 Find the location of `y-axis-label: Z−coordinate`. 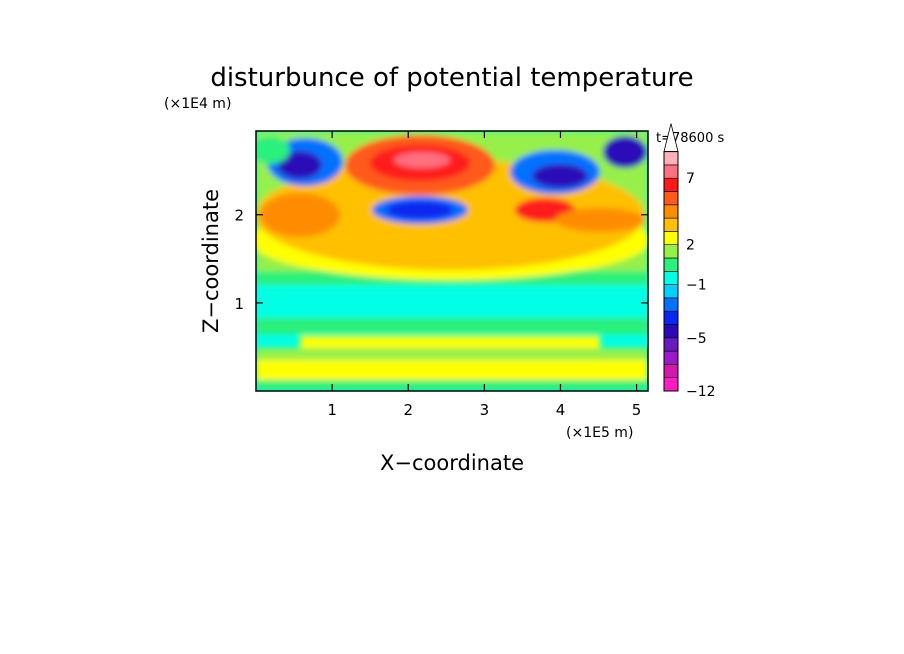

y-axis-label: Z−coordinate is located at coordinates (211, 261).